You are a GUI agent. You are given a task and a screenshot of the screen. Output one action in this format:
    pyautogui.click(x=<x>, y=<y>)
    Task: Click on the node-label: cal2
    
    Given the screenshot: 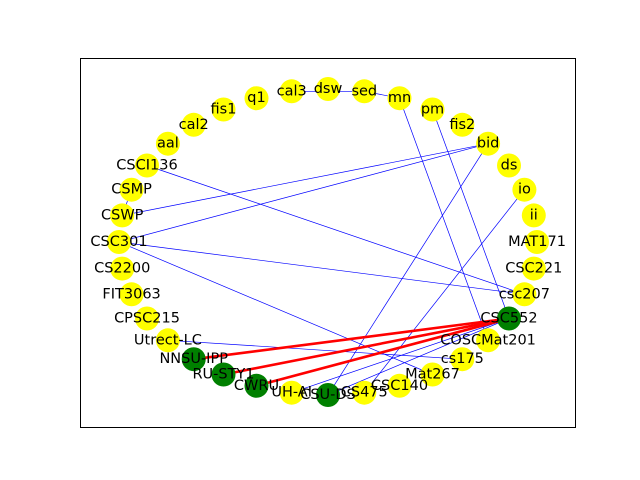 What is the action you would take?
    pyautogui.click(x=194, y=125)
    